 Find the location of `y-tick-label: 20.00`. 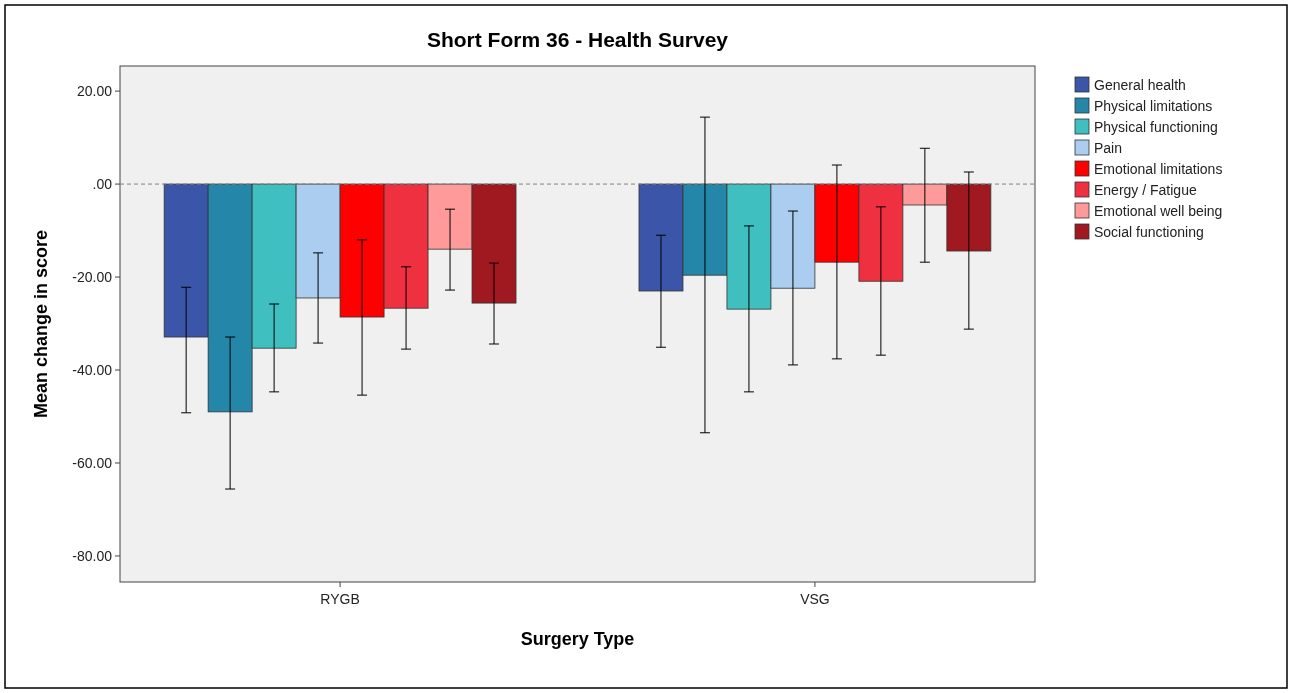

y-tick-label: 20.00 is located at coordinates (94, 91).